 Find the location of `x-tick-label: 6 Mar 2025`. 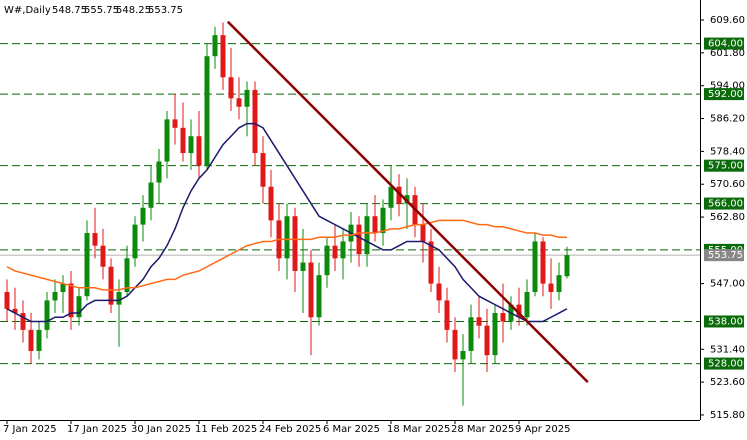

x-tick-label: 6 Mar 2025 is located at coordinates (351, 429).